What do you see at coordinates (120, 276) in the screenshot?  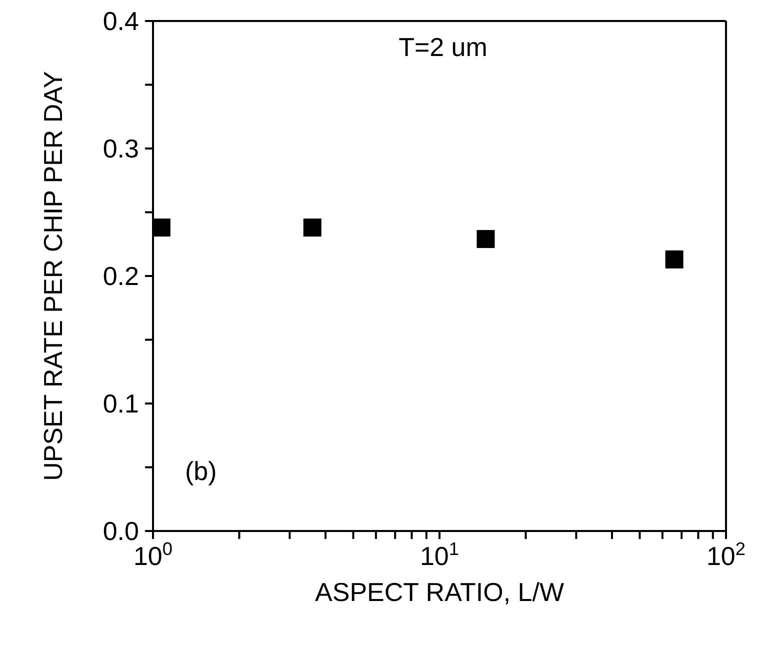 I see `y-tick-label: 0.2` at bounding box center [120, 276].